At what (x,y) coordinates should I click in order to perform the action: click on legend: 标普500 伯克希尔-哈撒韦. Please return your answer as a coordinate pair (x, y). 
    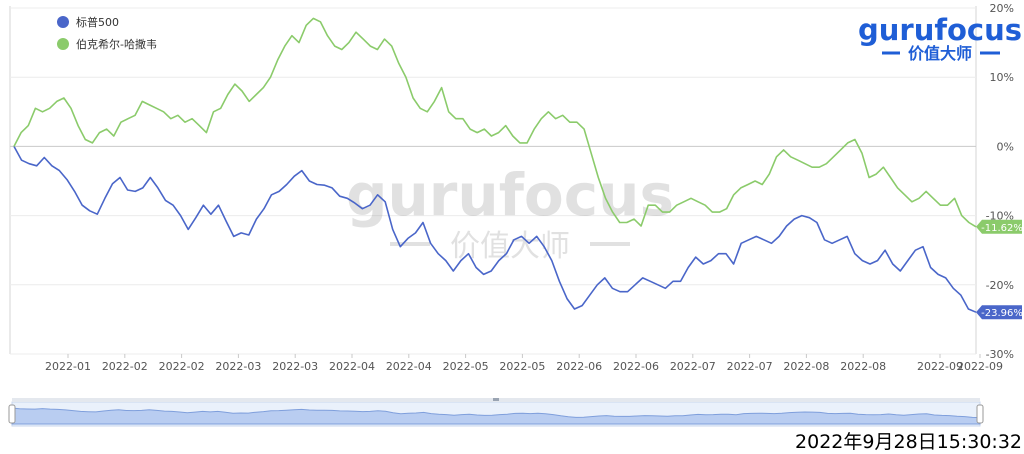
    Looking at the image, I should click on (107, 33).